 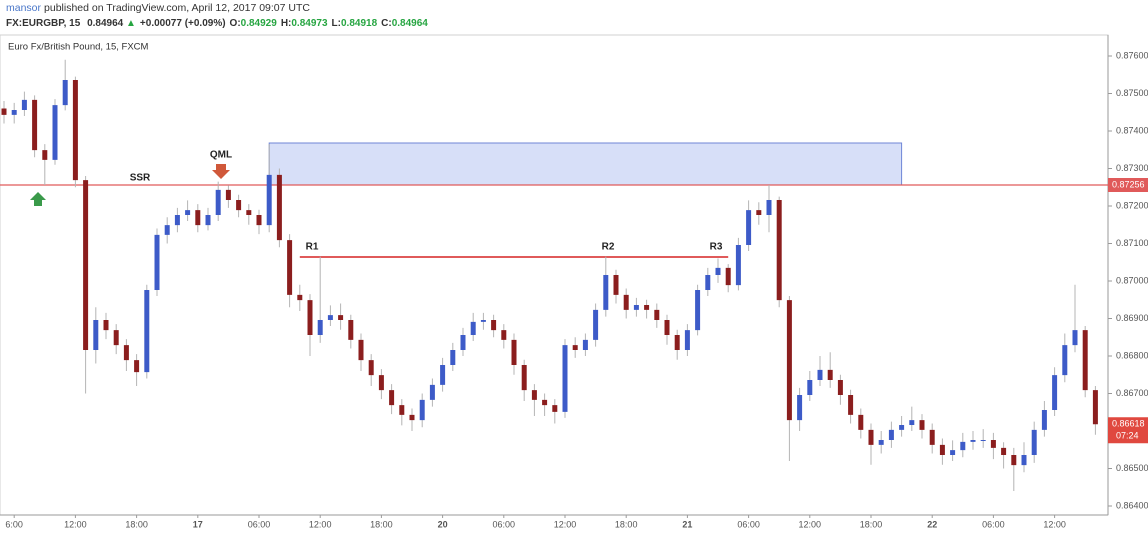 I want to click on level-price-label: 0.87256, so click(x=1128, y=184).